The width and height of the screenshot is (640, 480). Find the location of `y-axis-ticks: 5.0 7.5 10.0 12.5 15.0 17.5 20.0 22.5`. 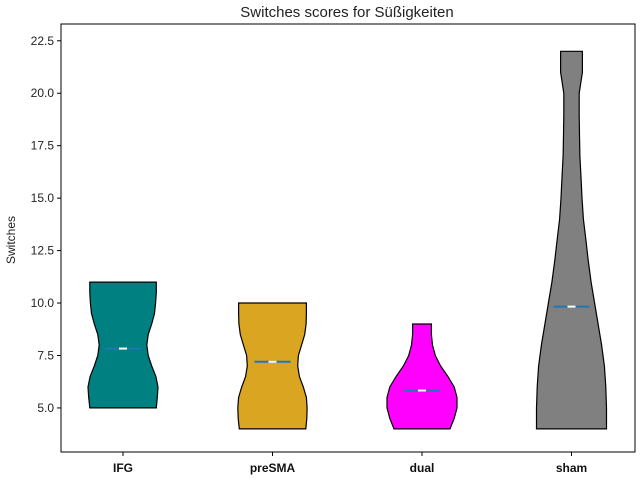

y-axis-ticks: 5.0 7.5 10.0 12.5 15.0 17.5 20.0 22.5 is located at coordinates (46, 224).